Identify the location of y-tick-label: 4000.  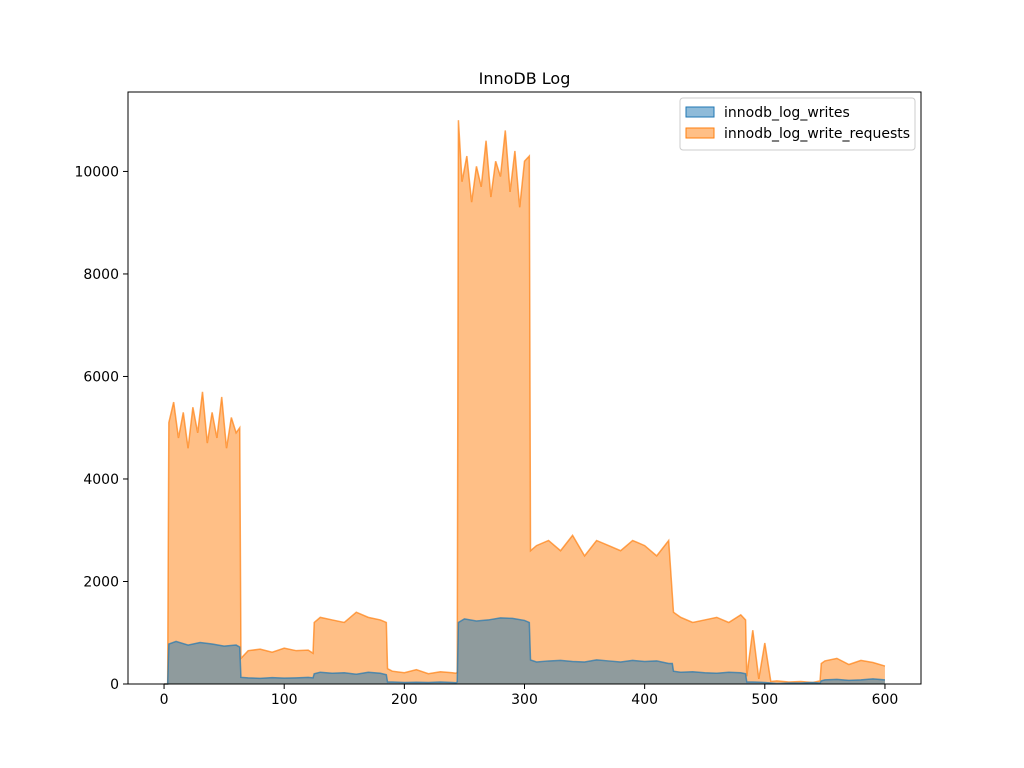
(101, 480).